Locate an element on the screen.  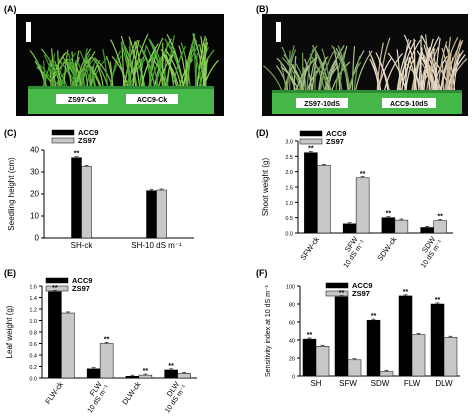
y-tick-label: 2.0 is located at coordinates (289, 173).